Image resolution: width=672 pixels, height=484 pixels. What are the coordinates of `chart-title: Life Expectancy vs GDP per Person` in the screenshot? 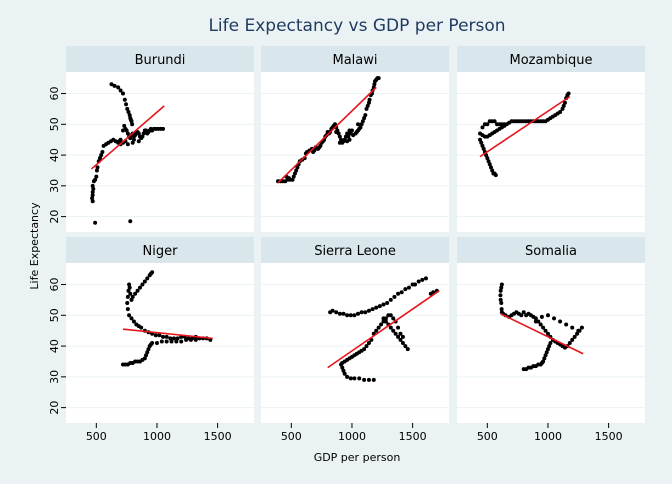 It's located at (356, 26).